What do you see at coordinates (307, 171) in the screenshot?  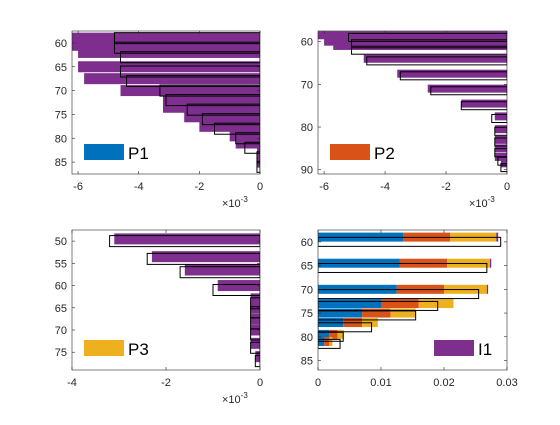 I see `y-tick-label: 90` at bounding box center [307, 171].